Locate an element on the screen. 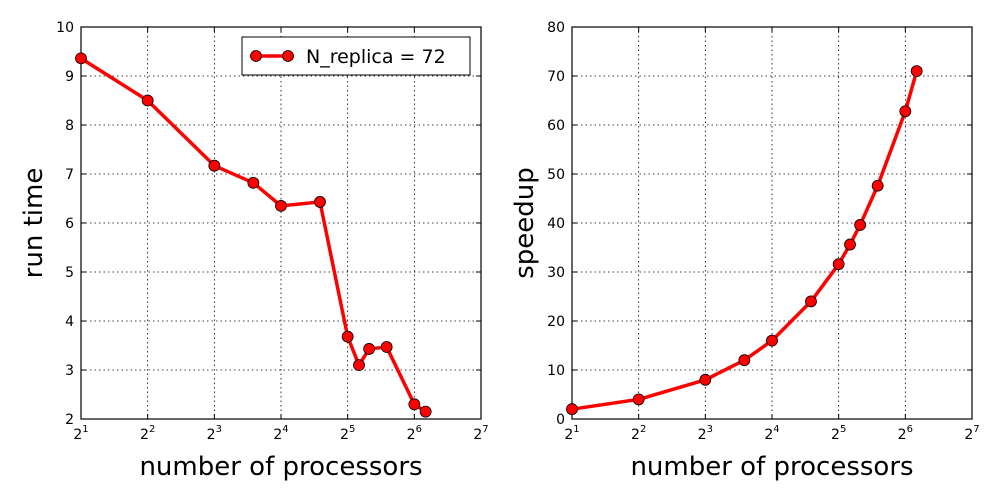  y-tick-label: 4 is located at coordinates (69, 322).